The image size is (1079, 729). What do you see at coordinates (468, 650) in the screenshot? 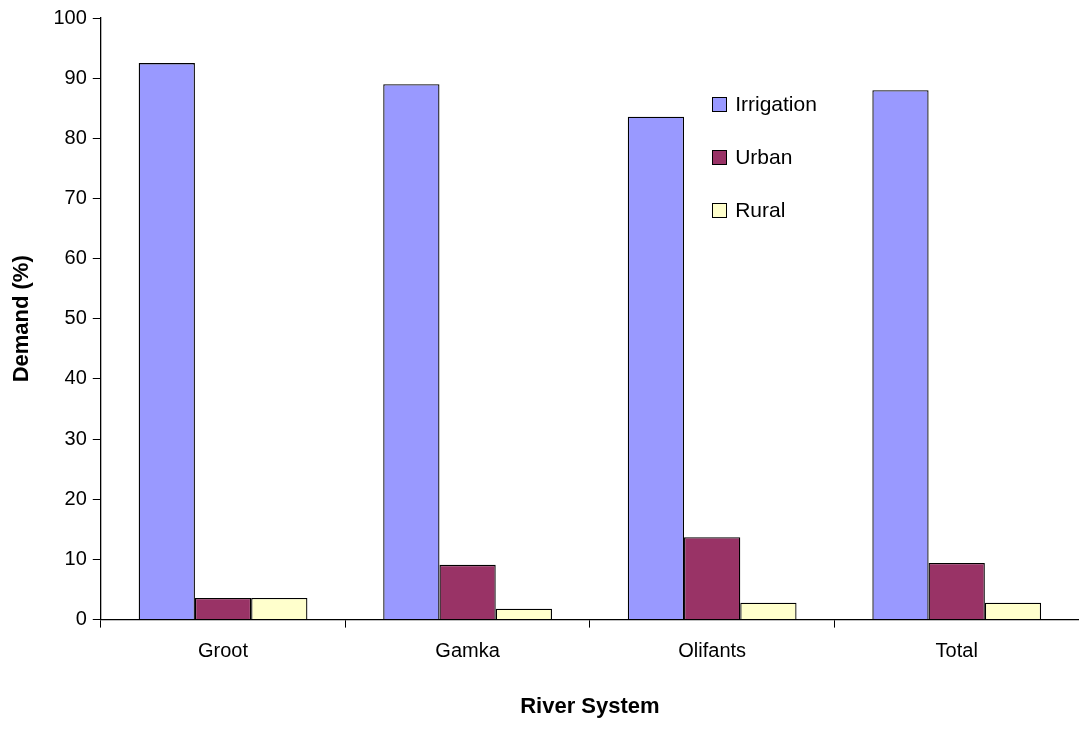
I see `x-tick-label: Gamka` at bounding box center [468, 650].